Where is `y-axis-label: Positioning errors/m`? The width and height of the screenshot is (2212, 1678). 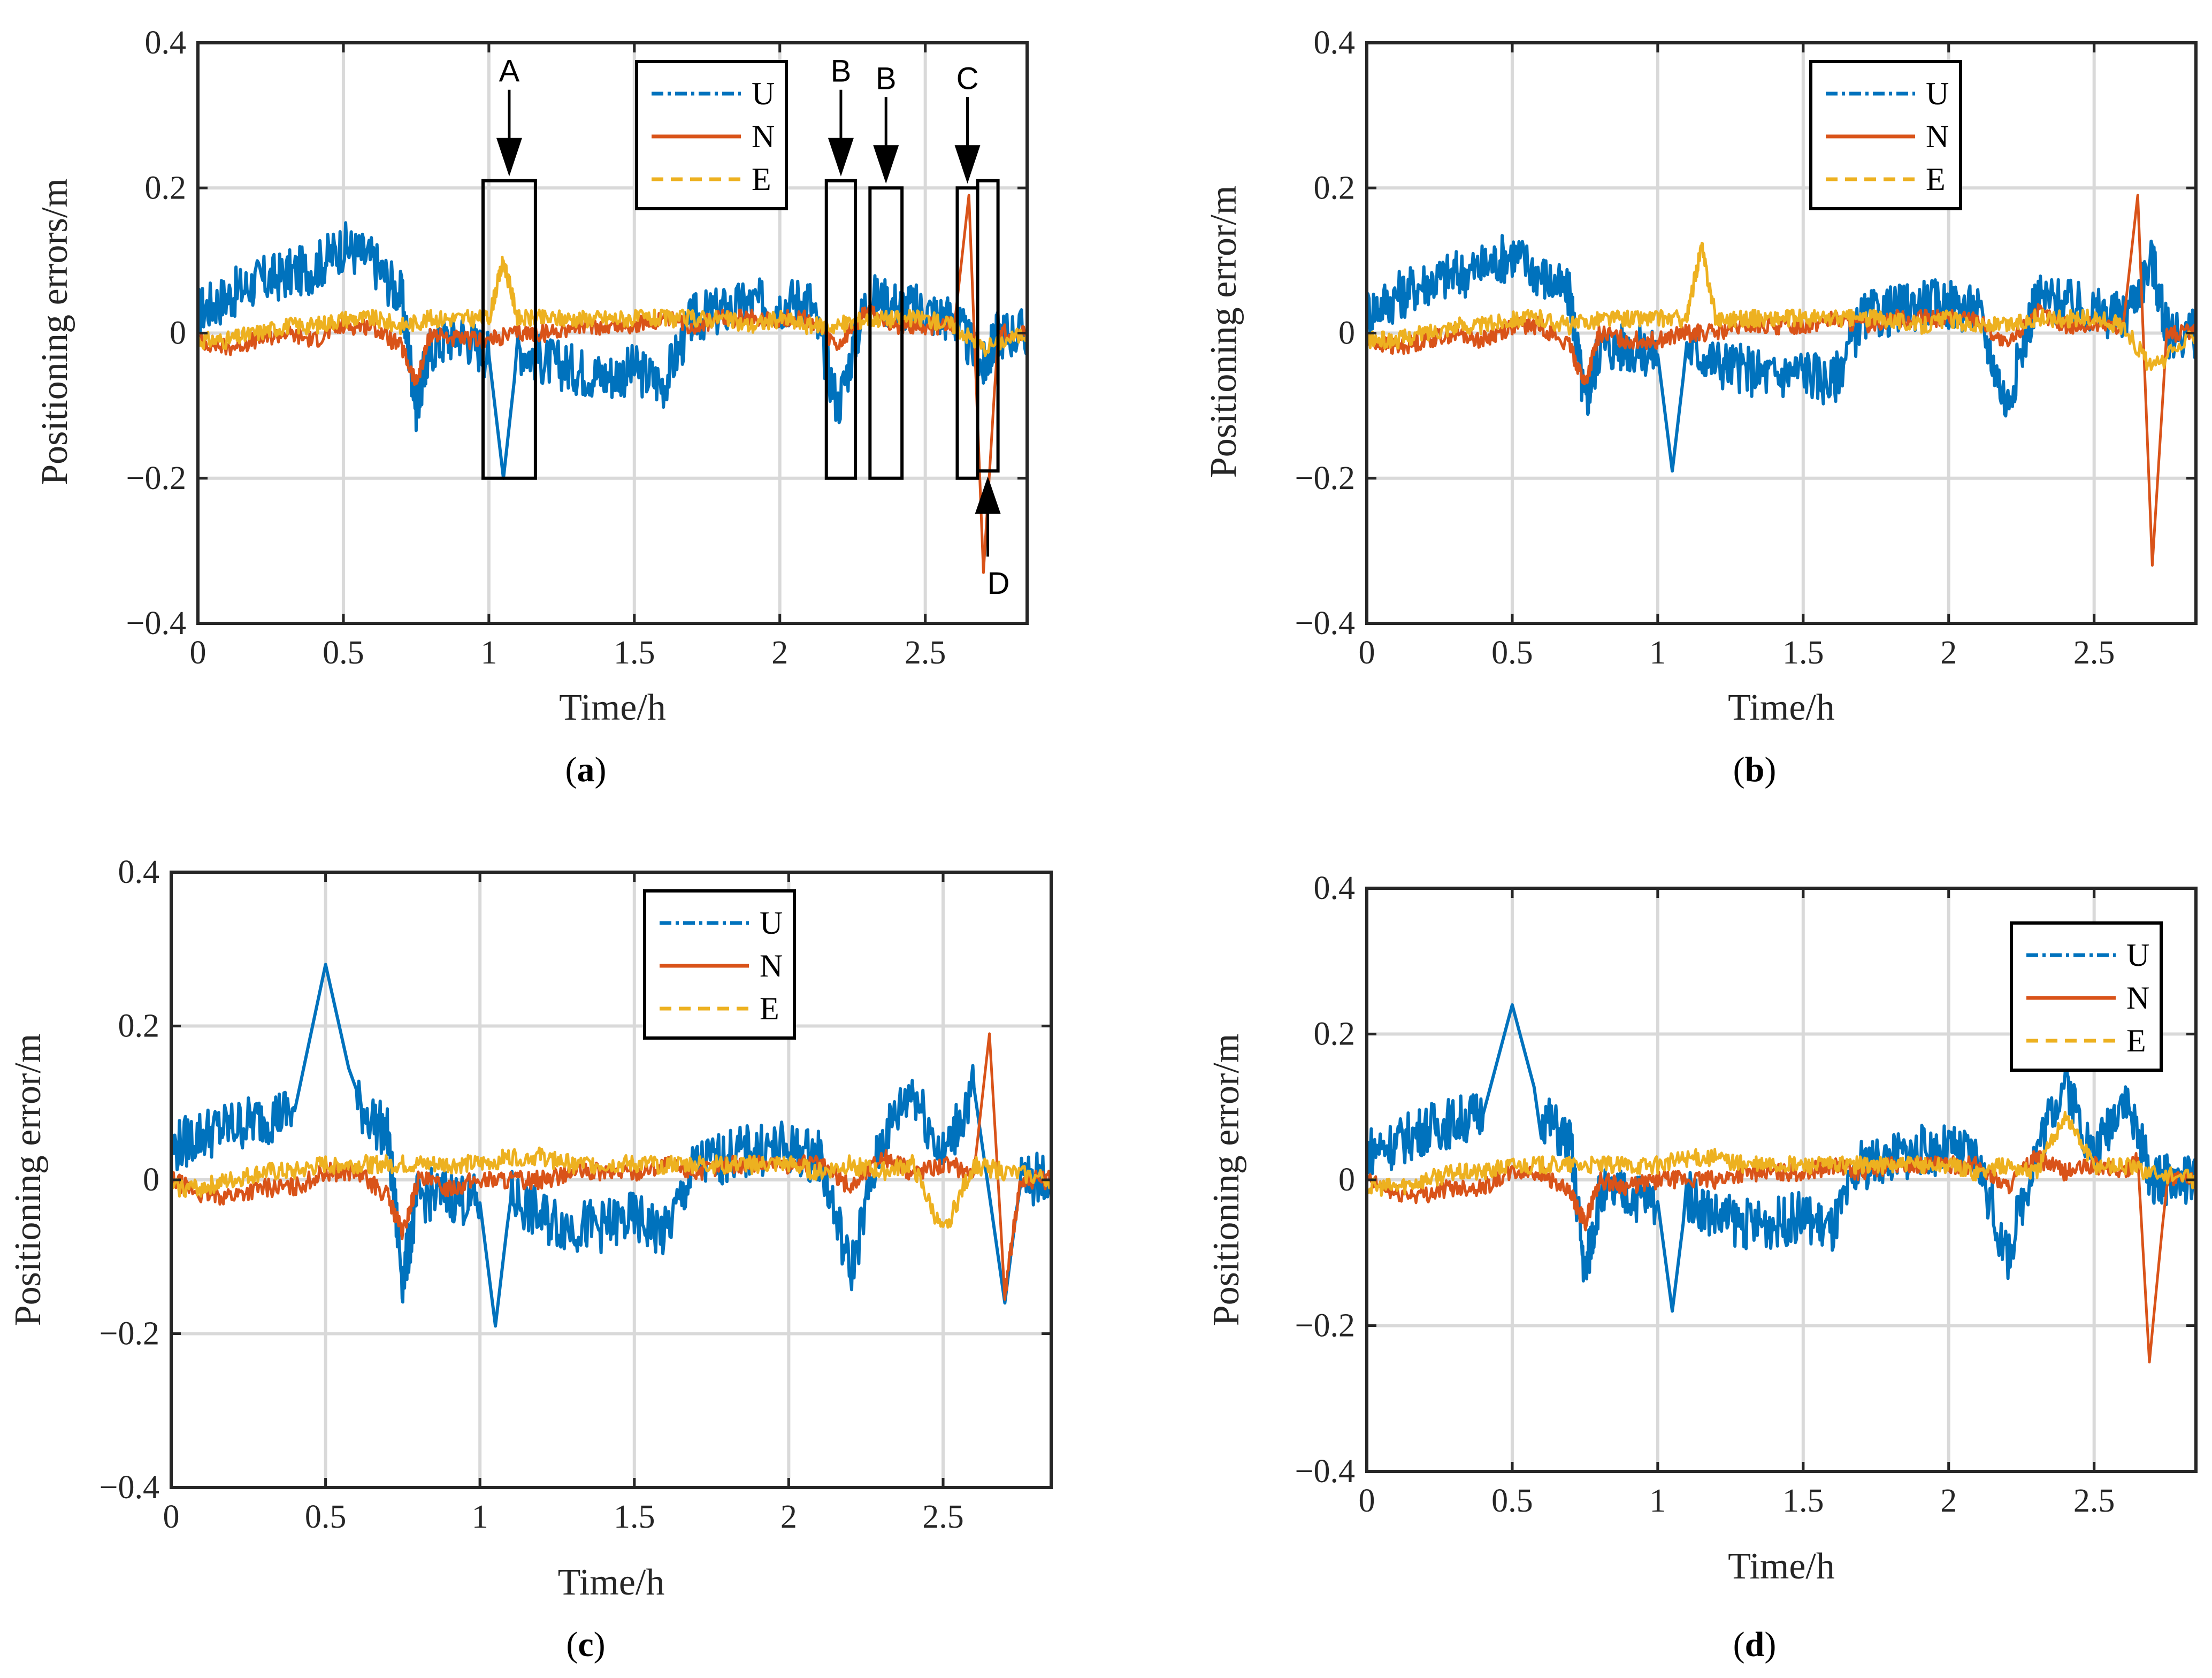 y-axis-label: Positioning errors/m is located at coordinates (55, 332).